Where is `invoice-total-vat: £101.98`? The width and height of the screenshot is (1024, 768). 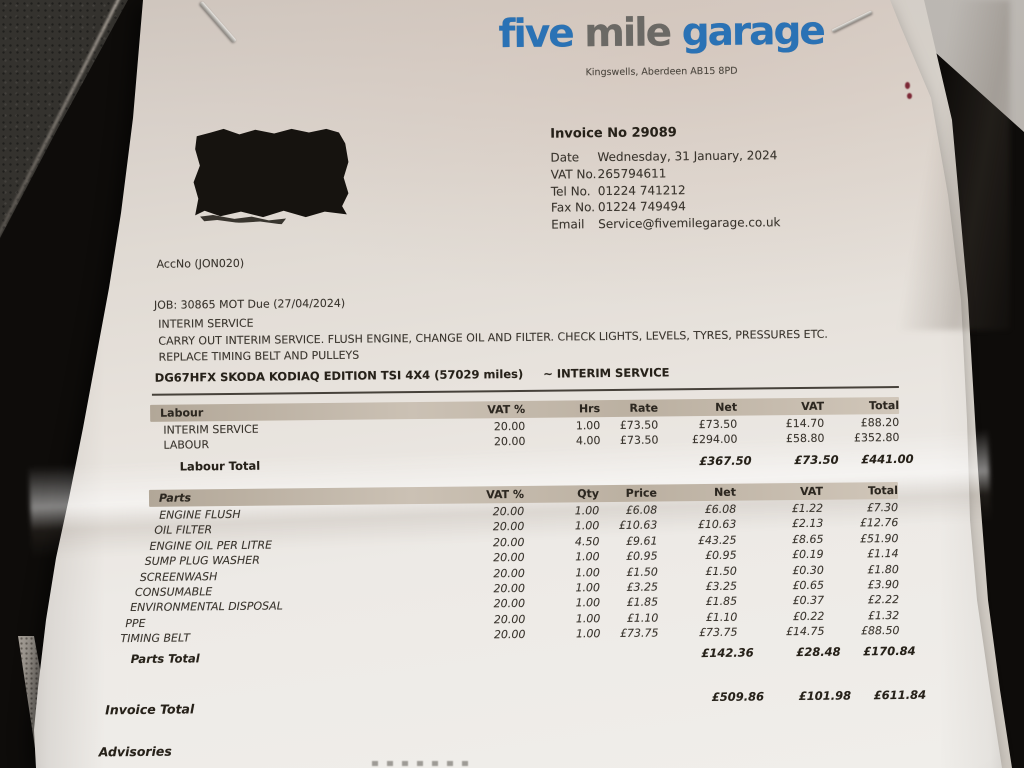 invoice-total-vat: £101.98 is located at coordinates (825, 696).